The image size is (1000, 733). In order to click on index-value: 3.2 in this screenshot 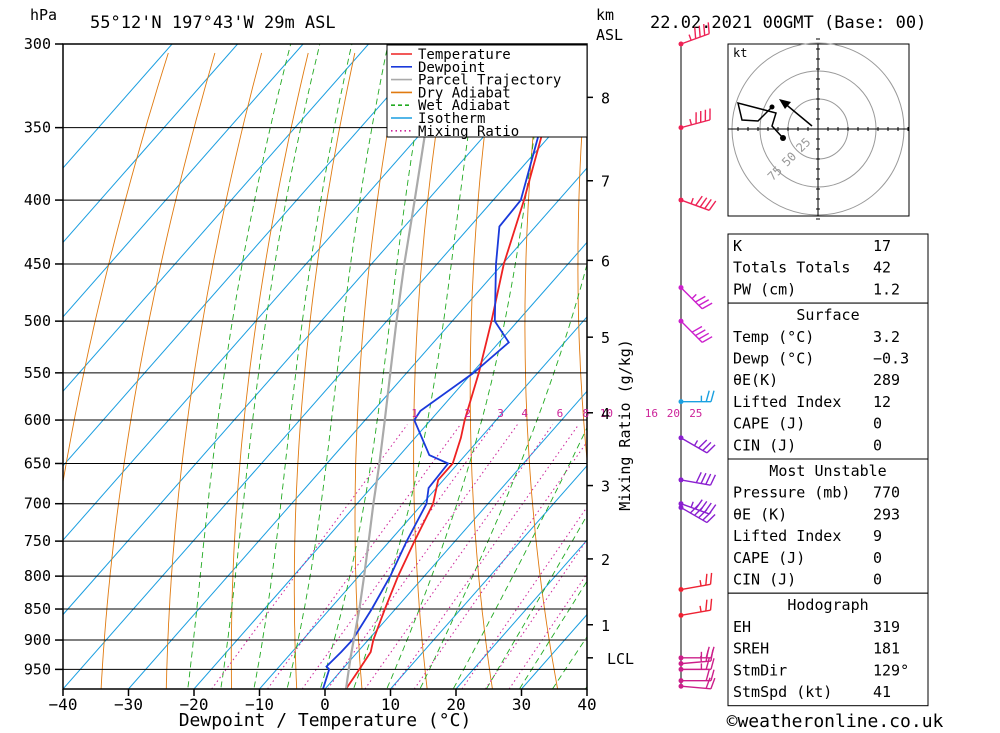, I will do `click(886, 337)`.